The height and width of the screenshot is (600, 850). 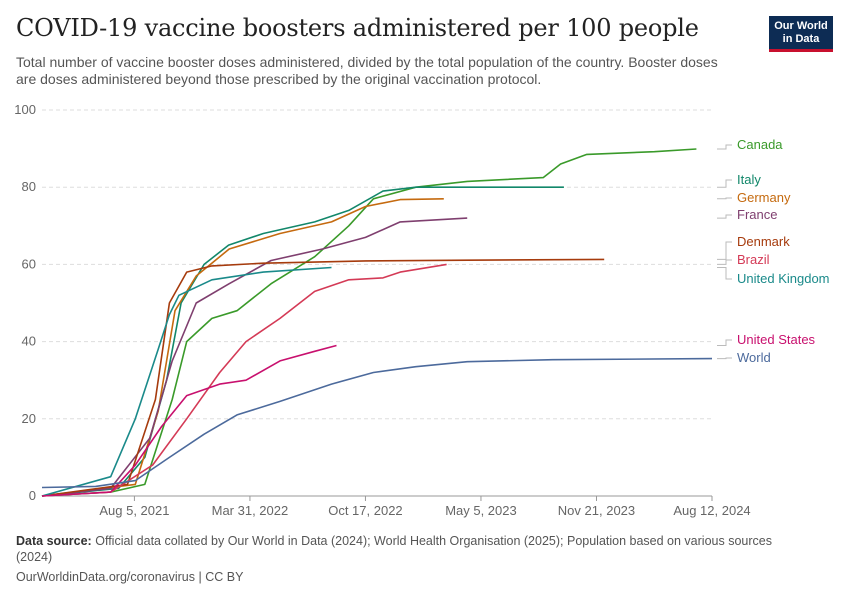 What do you see at coordinates (783, 278) in the screenshot?
I see `series-label: United Kingdom` at bounding box center [783, 278].